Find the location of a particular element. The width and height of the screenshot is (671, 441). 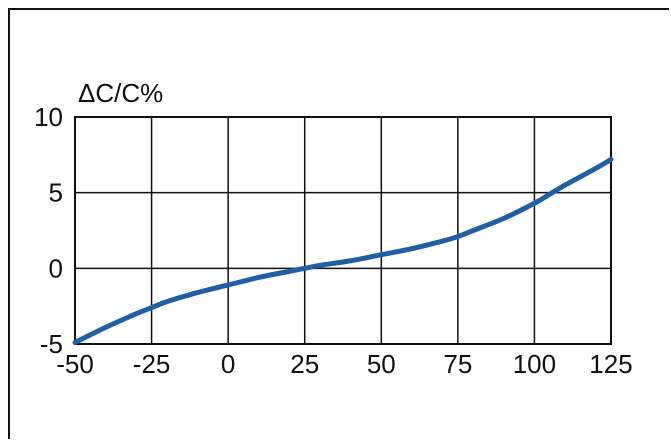

x-tick-label: 0 is located at coordinates (228, 364).